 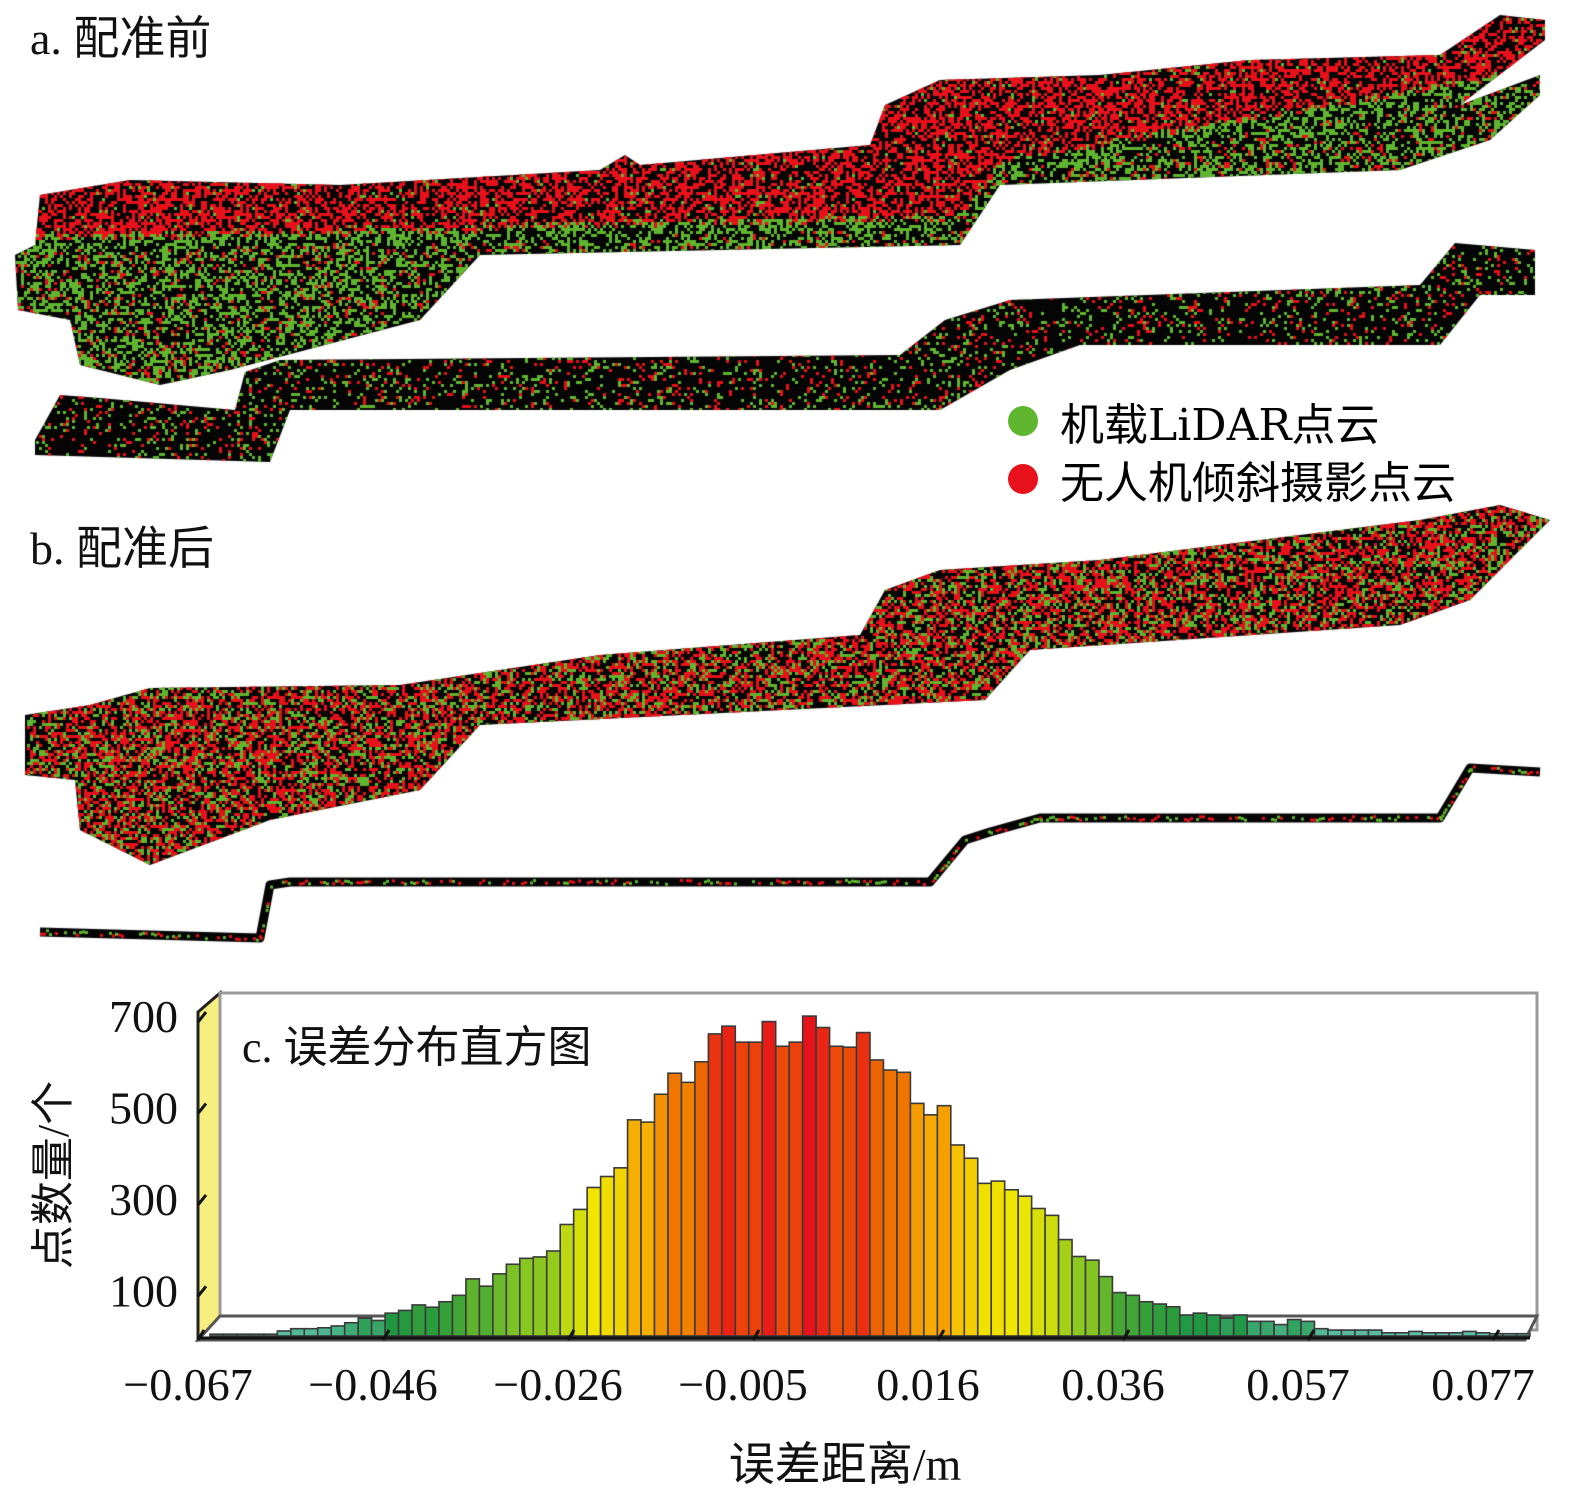 What do you see at coordinates (1232, 479) in the screenshot?
I see `legend-item-uav: 无人机倾斜摄影点云` at bounding box center [1232, 479].